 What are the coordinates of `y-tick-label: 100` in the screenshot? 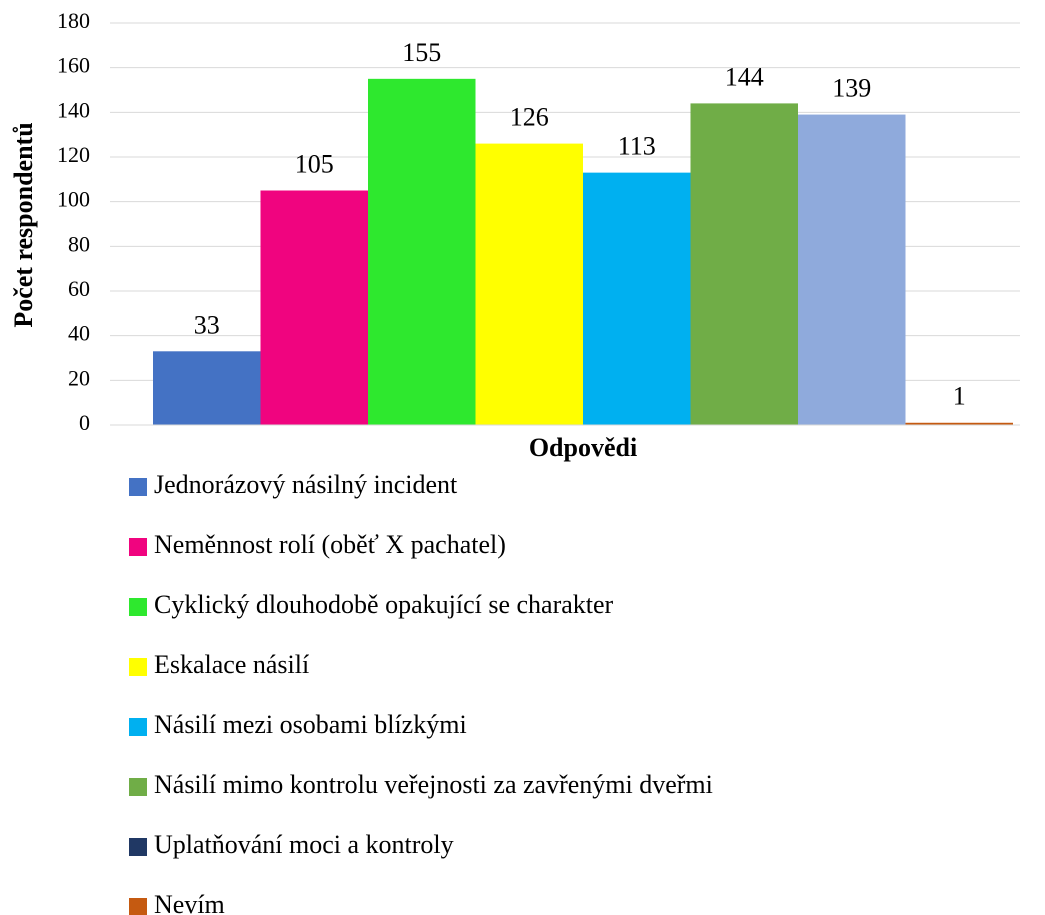 It's located at (73, 199).